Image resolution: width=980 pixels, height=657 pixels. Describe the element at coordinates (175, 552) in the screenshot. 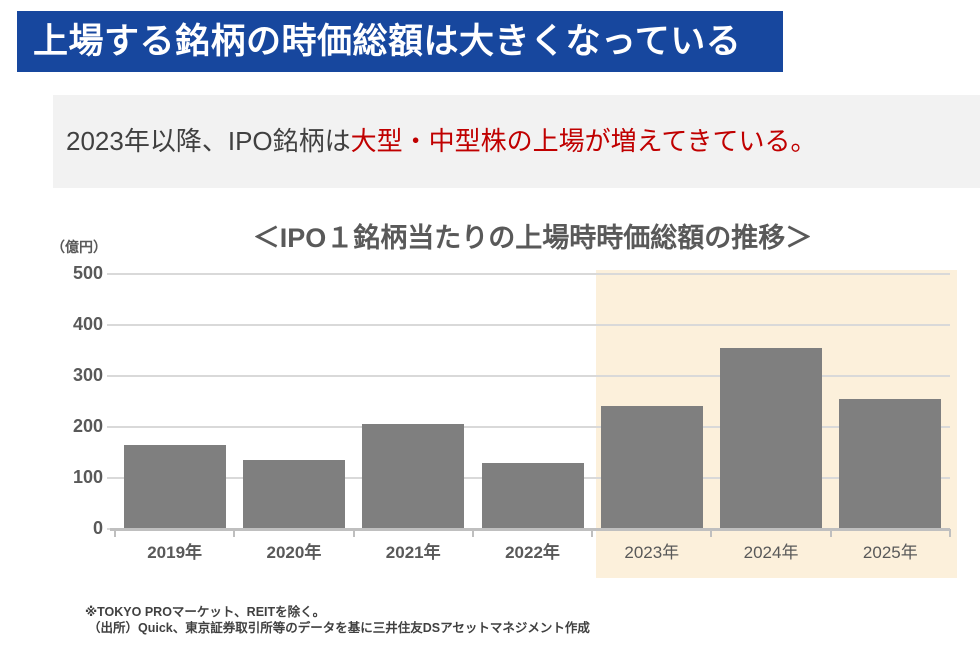

I see `x-axis-label: 2019年` at that location.